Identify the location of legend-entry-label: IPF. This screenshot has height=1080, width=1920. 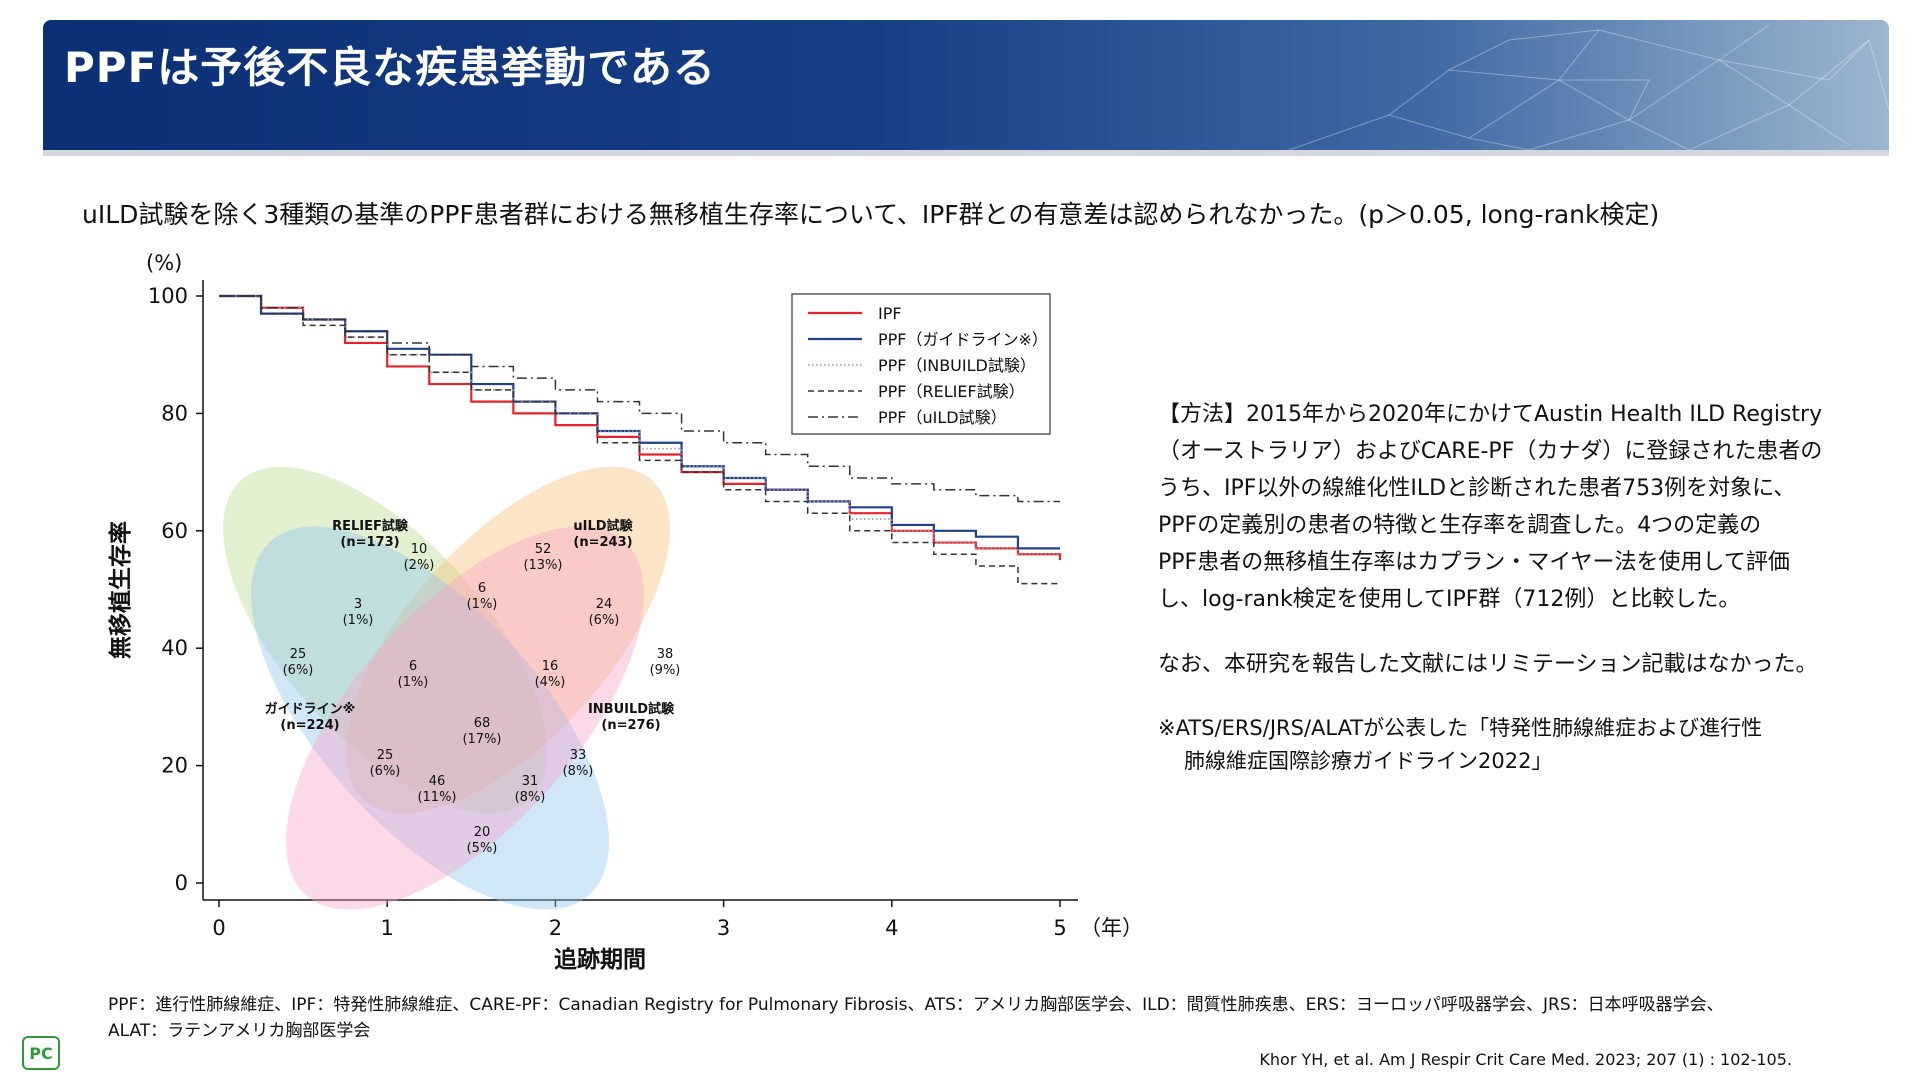
(890, 313).